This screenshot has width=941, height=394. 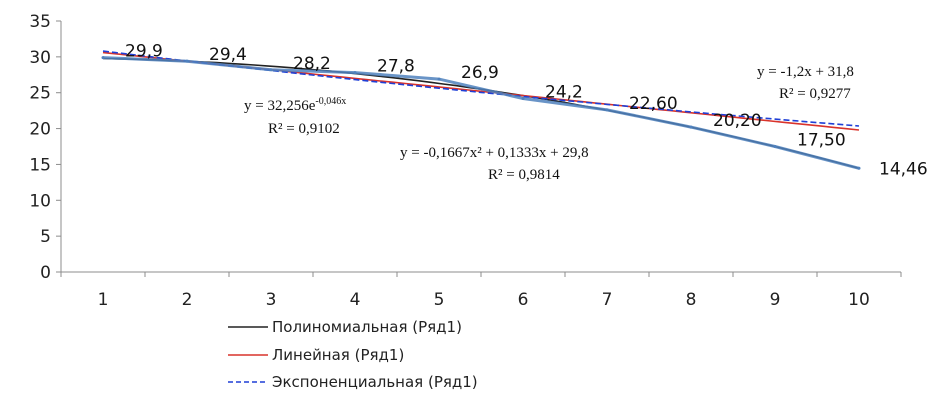 What do you see at coordinates (903, 169) in the screenshot?
I see `data-label: 14,46` at bounding box center [903, 169].